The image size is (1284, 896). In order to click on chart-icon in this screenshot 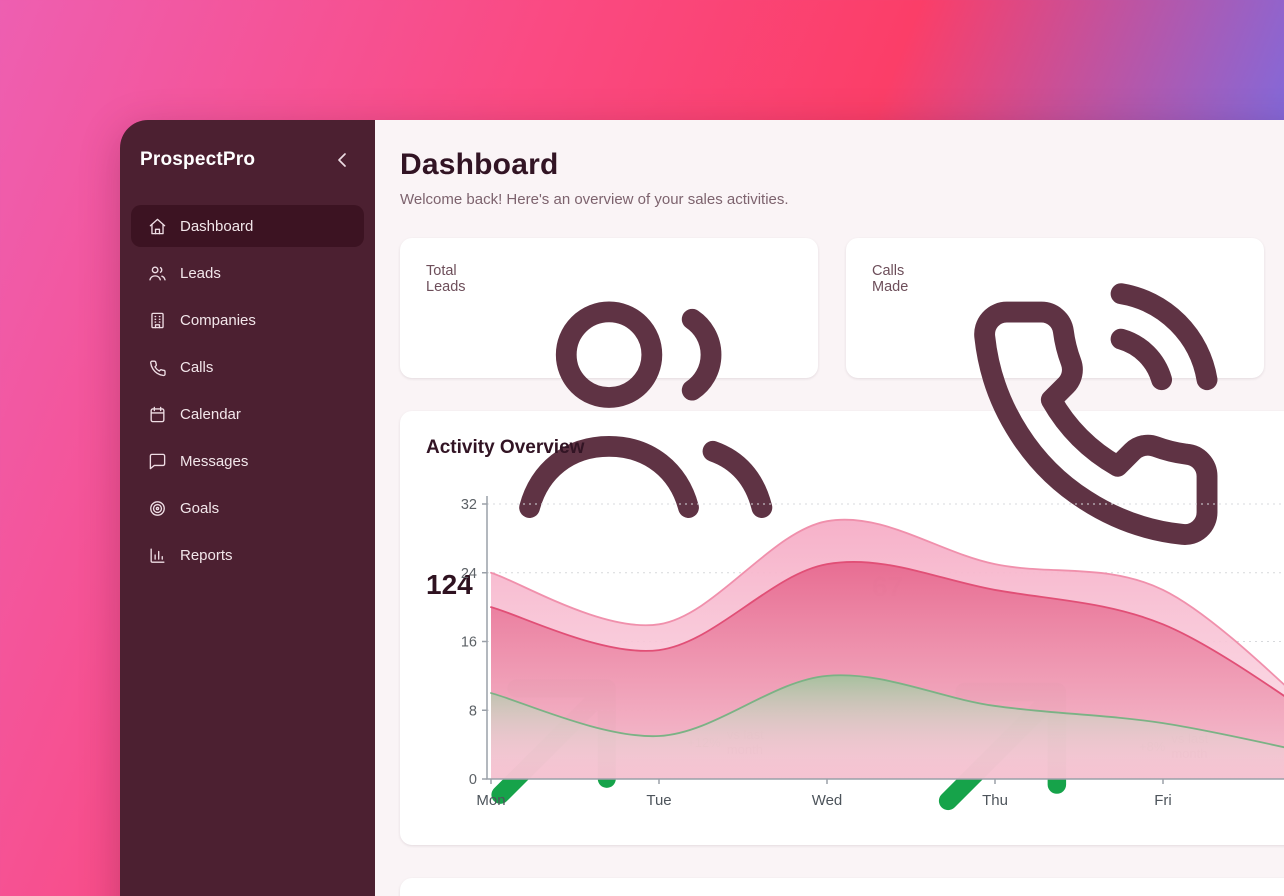, I will do `click(157, 555)`.